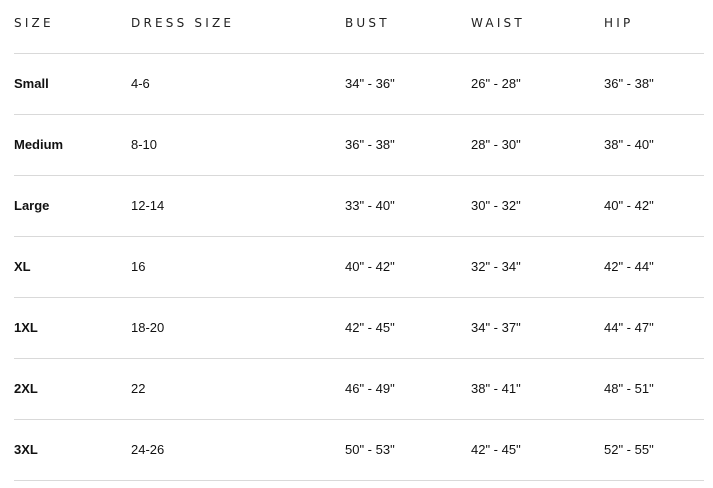  I want to click on table-row: Medium 8-10 36" - 38" 28" - 30" 38" - 40", so click(359, 145).